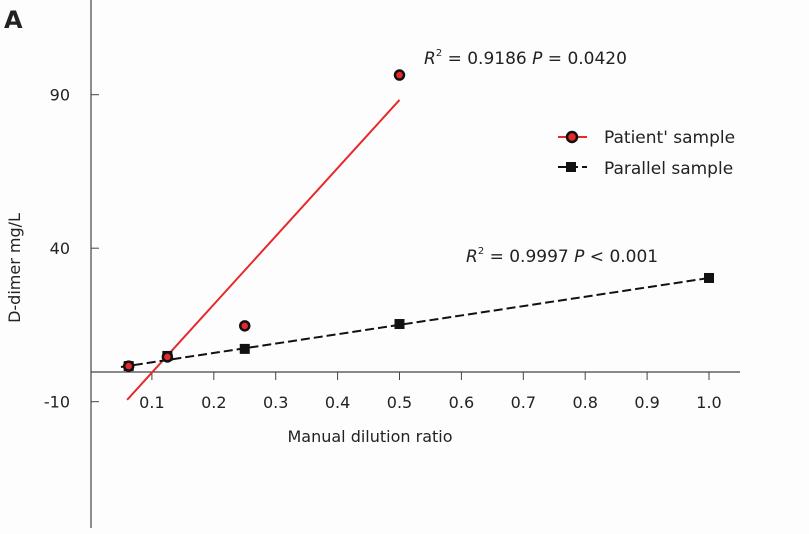 This screenshot has width=809, height=534. I want to click on legend-marker-patient, so click(572, 137).